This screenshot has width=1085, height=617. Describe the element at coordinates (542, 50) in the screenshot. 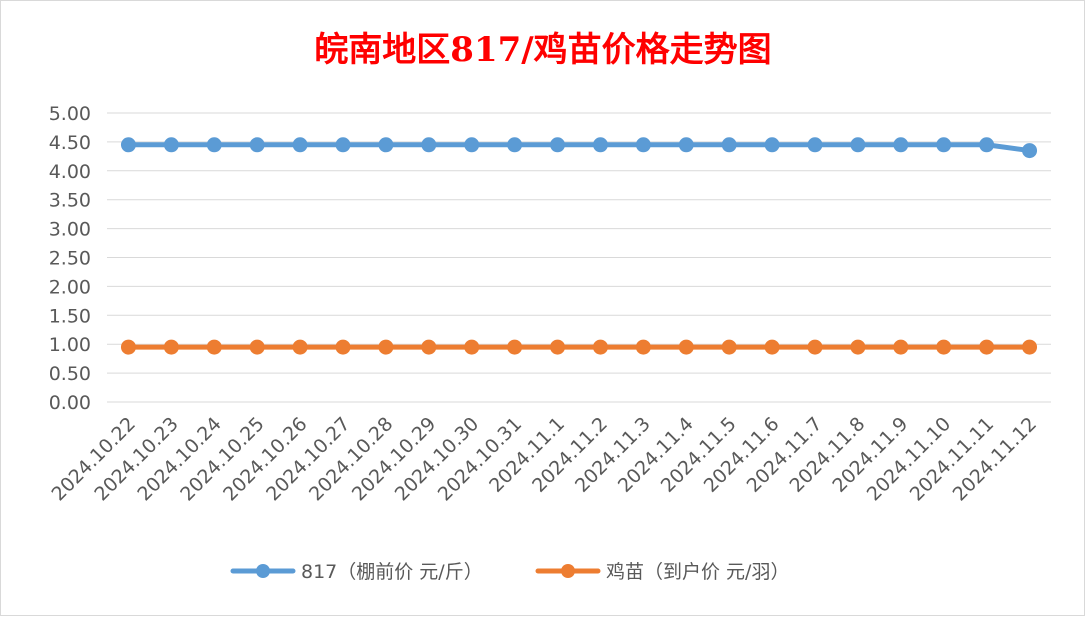

I see `chart-title: 皖南地区817/鸡苗价格走势图` at that location.